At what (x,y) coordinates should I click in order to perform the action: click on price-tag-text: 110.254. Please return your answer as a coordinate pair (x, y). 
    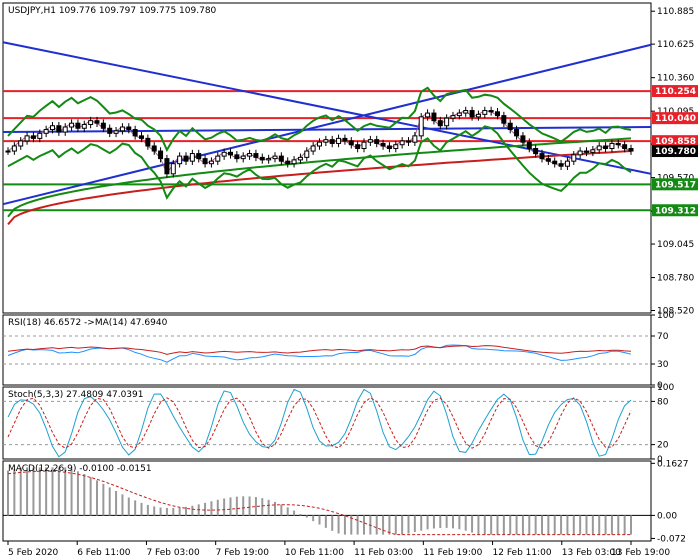
    Looking at the image, I should click on (675, 92).